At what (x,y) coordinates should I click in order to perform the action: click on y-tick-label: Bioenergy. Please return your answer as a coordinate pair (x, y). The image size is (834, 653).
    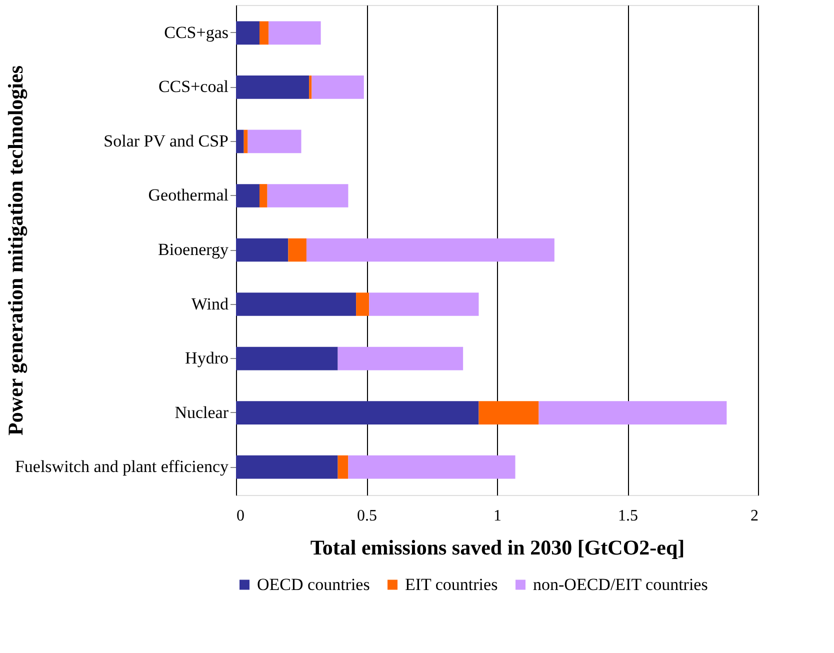
    Looking at the image, I should click on (193, 249).